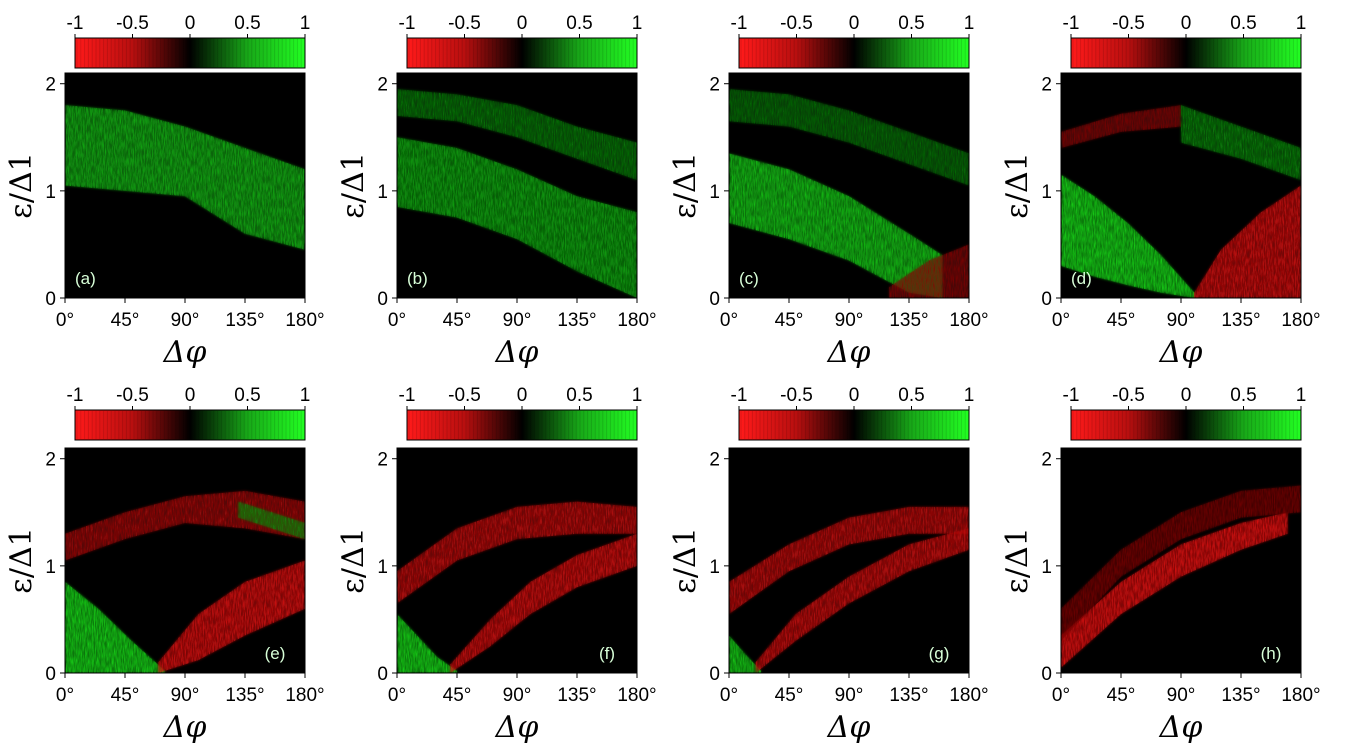 Image resolution: width=1353 pixels, height=748 pixels. Describe the element at coordinates (749, 278) in the screenshot. I see `panel-label: (c)` at that location.